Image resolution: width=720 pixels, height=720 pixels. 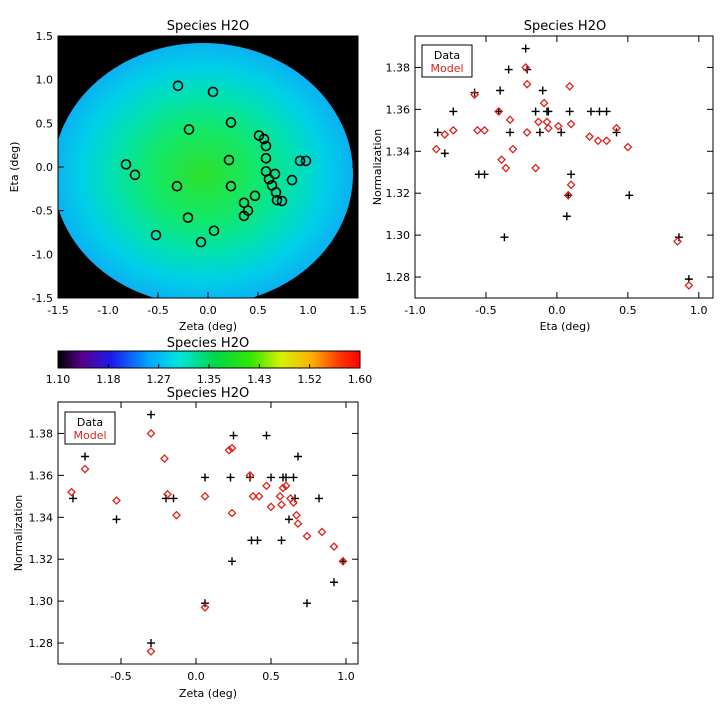 I want to click on eta-scatter-y-label: Normalization, so click(x=377, y=167).